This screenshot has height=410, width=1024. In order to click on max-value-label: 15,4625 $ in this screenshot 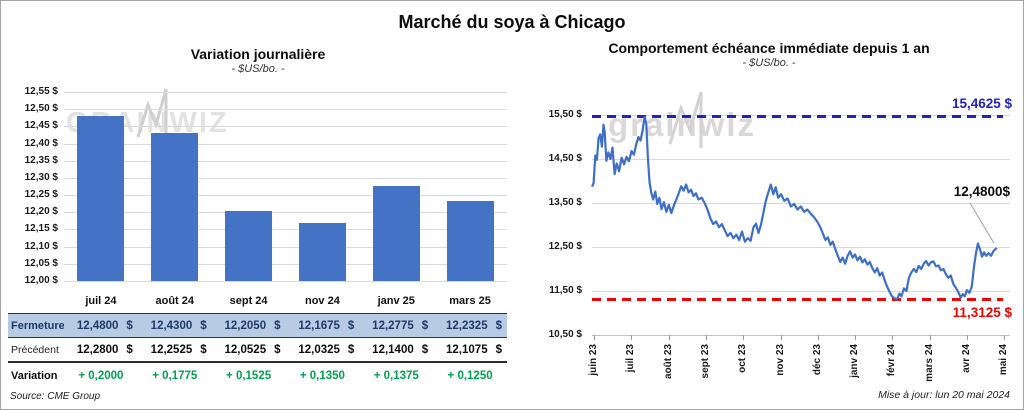, I will do `click(981, 103)`.